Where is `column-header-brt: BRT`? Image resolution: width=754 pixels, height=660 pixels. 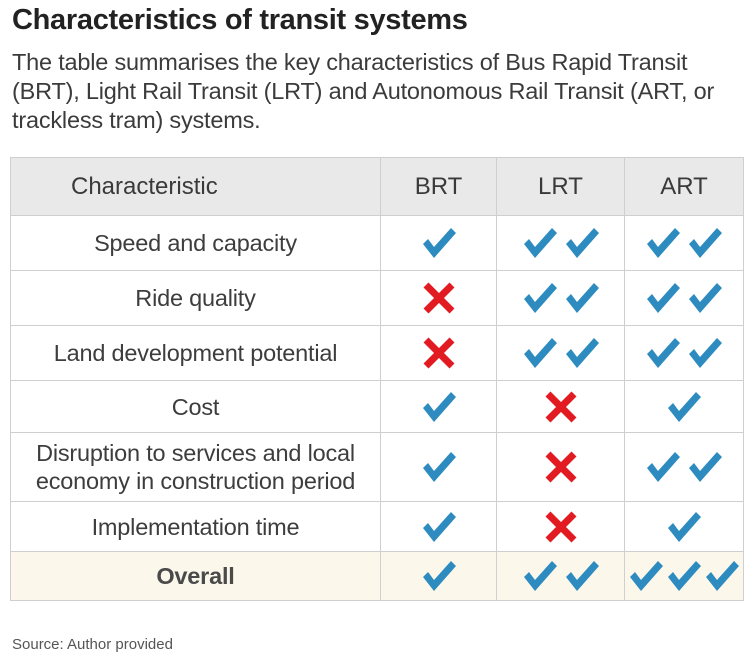 column-header-brt: BRT is located at coordinates (439, 186).